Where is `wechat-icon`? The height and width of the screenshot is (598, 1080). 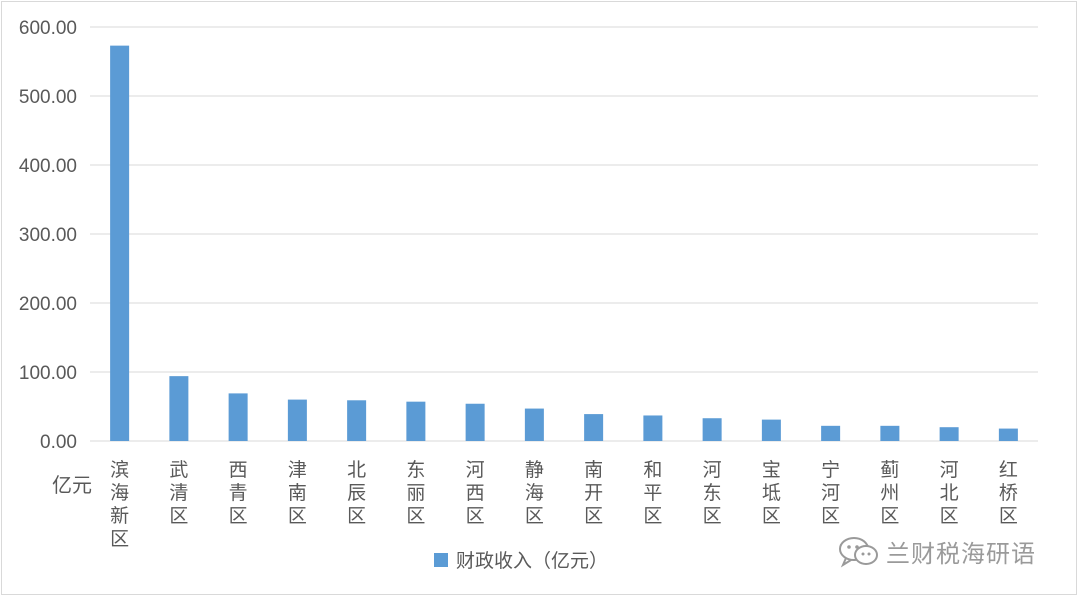 wechat-icon is located at coordinates (858, 552).